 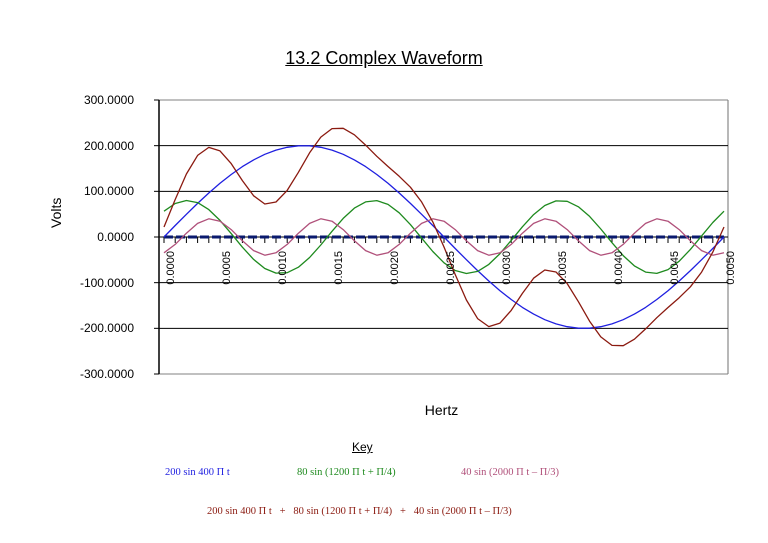 I want to click on x-tick-label: 0.0005, so click(x=227, y=268).